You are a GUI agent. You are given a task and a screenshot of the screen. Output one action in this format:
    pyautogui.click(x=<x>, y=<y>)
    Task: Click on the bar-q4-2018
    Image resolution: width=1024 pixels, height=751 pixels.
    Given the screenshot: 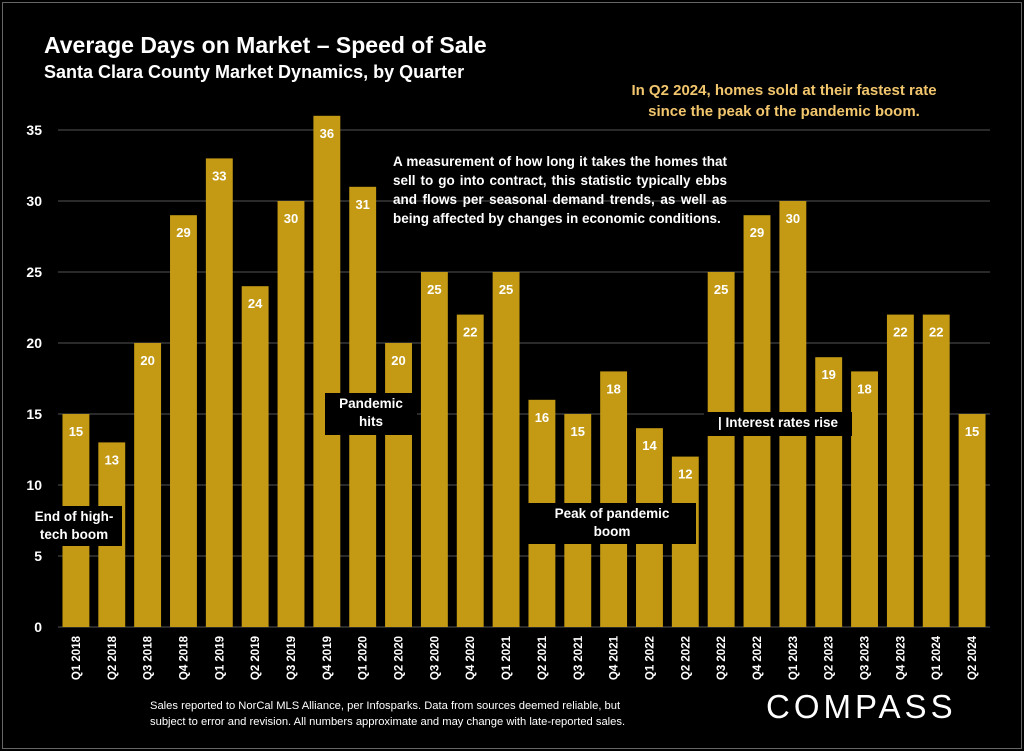 What is the action you would take?
    pyautogui.click(x=183, y=421)
    